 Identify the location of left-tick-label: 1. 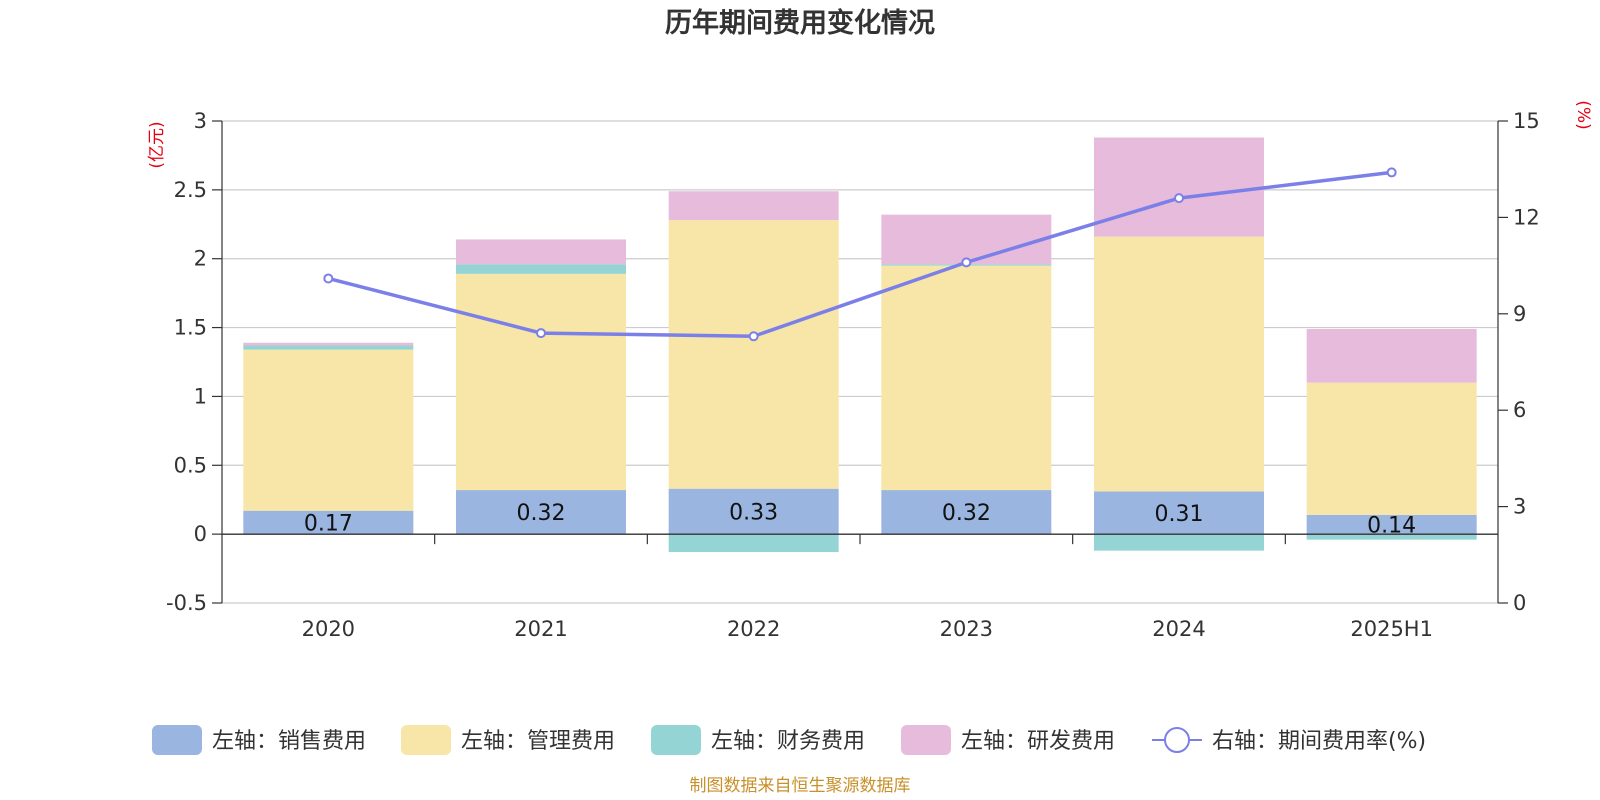
(200, 396).